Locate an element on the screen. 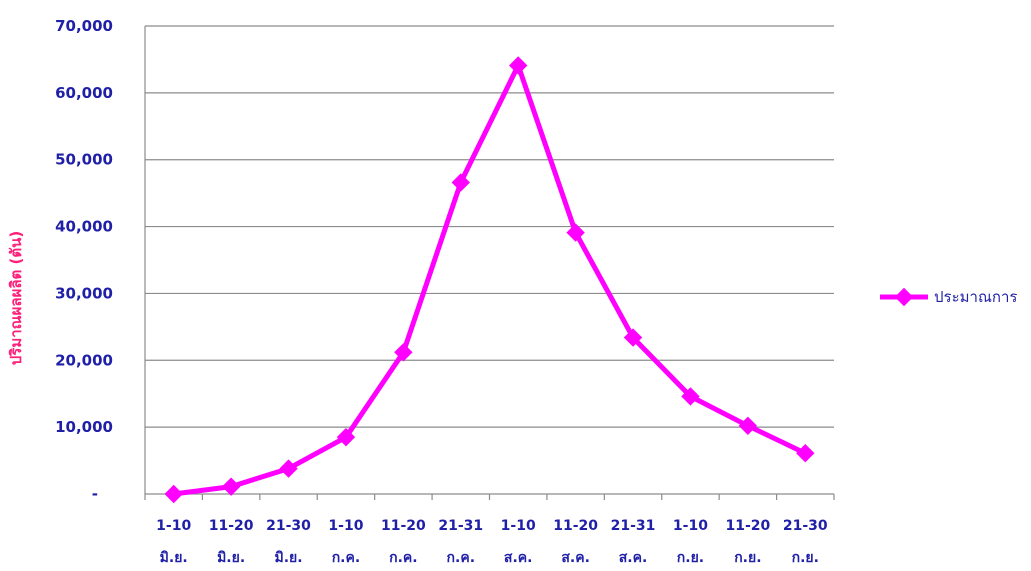  y-tick-label: 50,000 is located at coordinates (84, 160).